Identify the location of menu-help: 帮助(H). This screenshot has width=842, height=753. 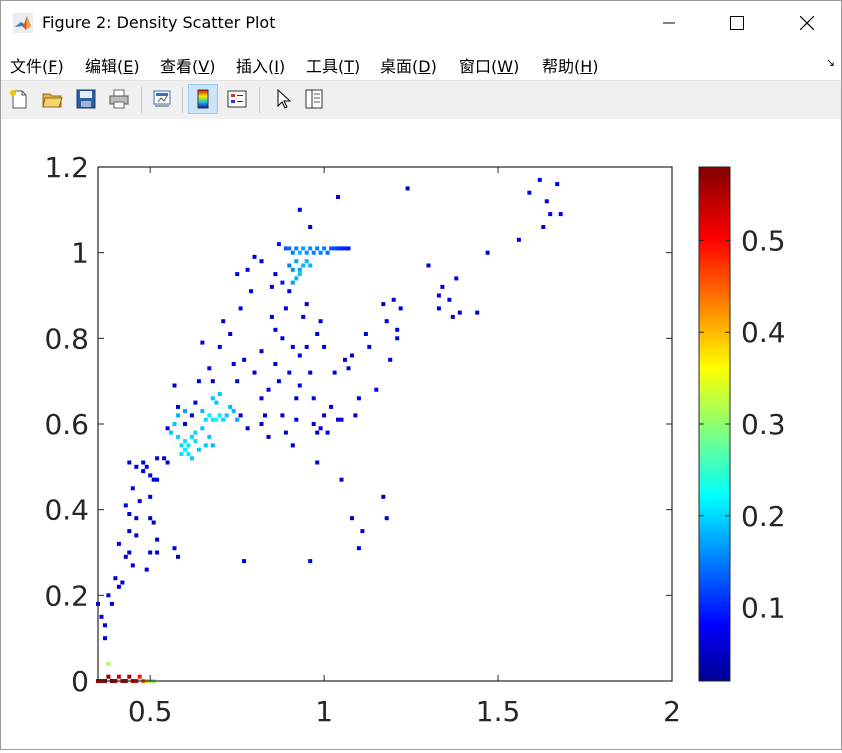
(570, 66).